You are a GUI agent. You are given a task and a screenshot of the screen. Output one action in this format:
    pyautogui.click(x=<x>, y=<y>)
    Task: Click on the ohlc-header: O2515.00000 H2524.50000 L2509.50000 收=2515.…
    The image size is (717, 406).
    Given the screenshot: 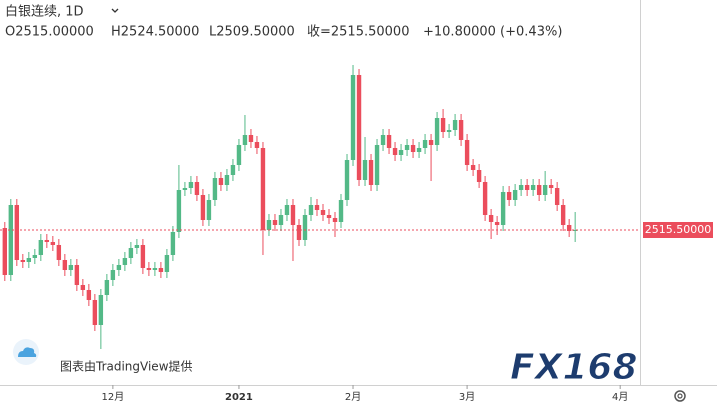 What is the action you would take?
    pyautogui.click(x=283, y=32)
    